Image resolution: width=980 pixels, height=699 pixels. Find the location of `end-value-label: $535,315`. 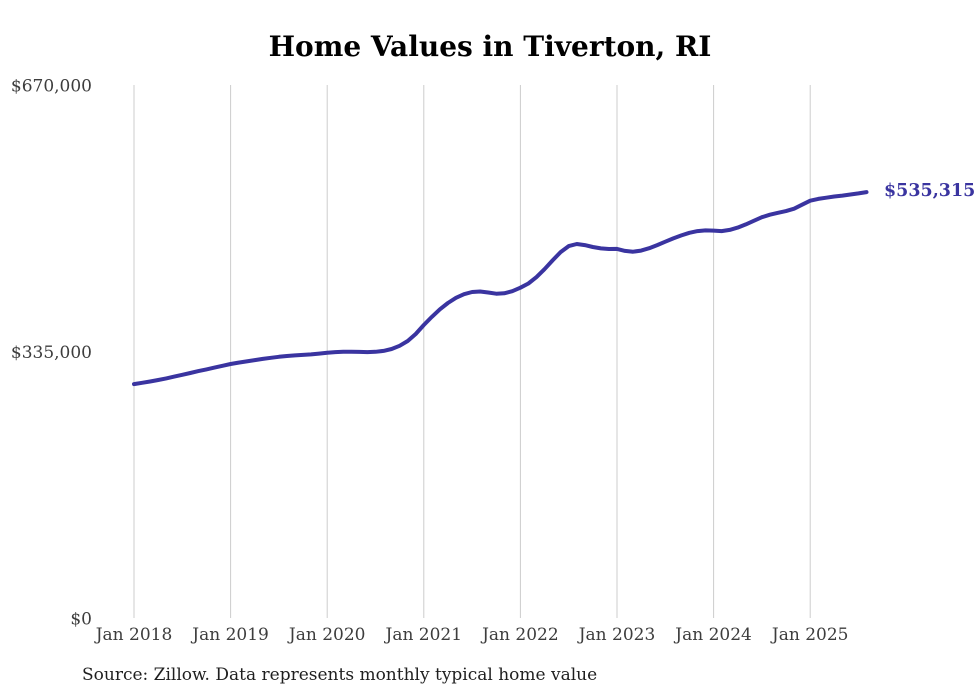

end-value-label: $535,315 is located at coordinates (930, 191).